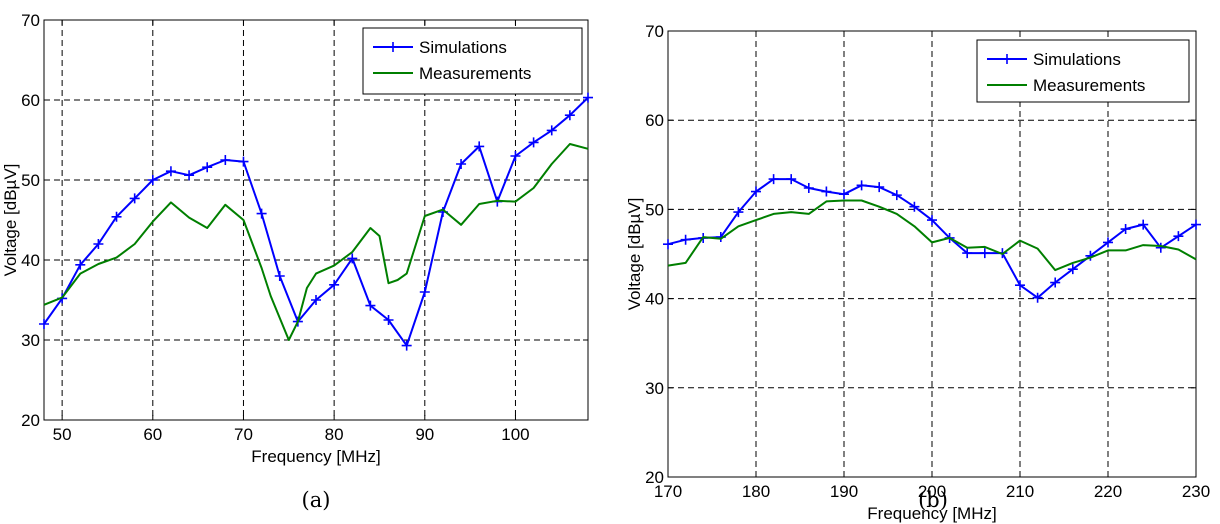  Describe the element at coordinates (654, 120) in the screenshot. I see `chart-b-ytick-label: 60` at that location.